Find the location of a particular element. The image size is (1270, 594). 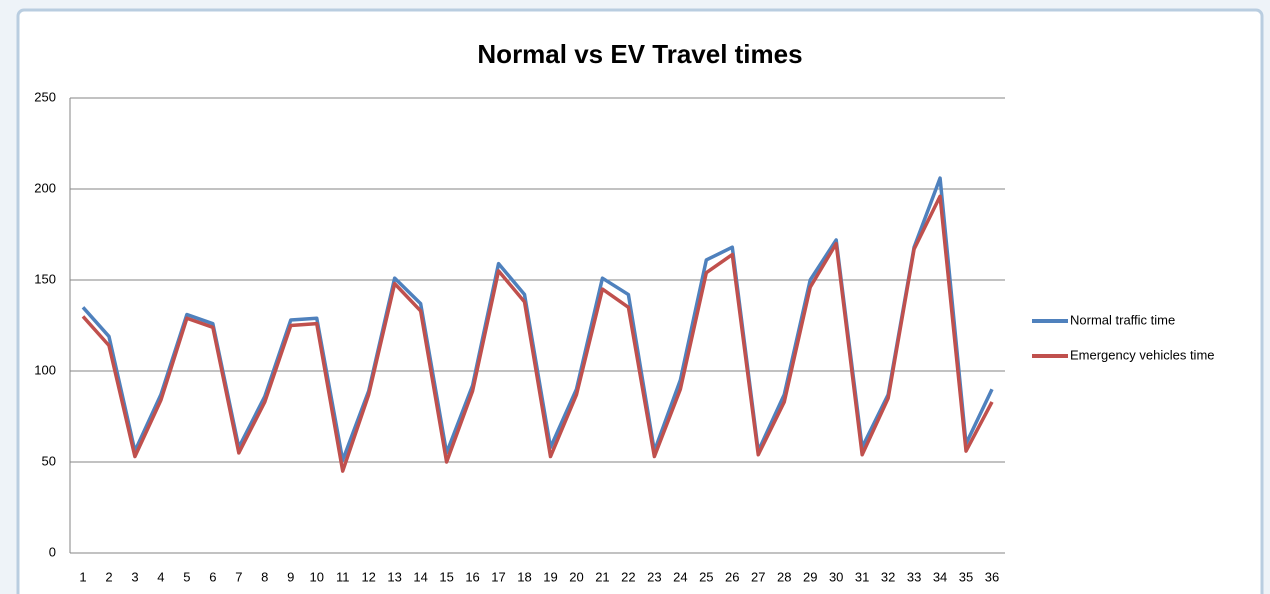

x-tick-label: 6 is located at coordinates (212, 576).